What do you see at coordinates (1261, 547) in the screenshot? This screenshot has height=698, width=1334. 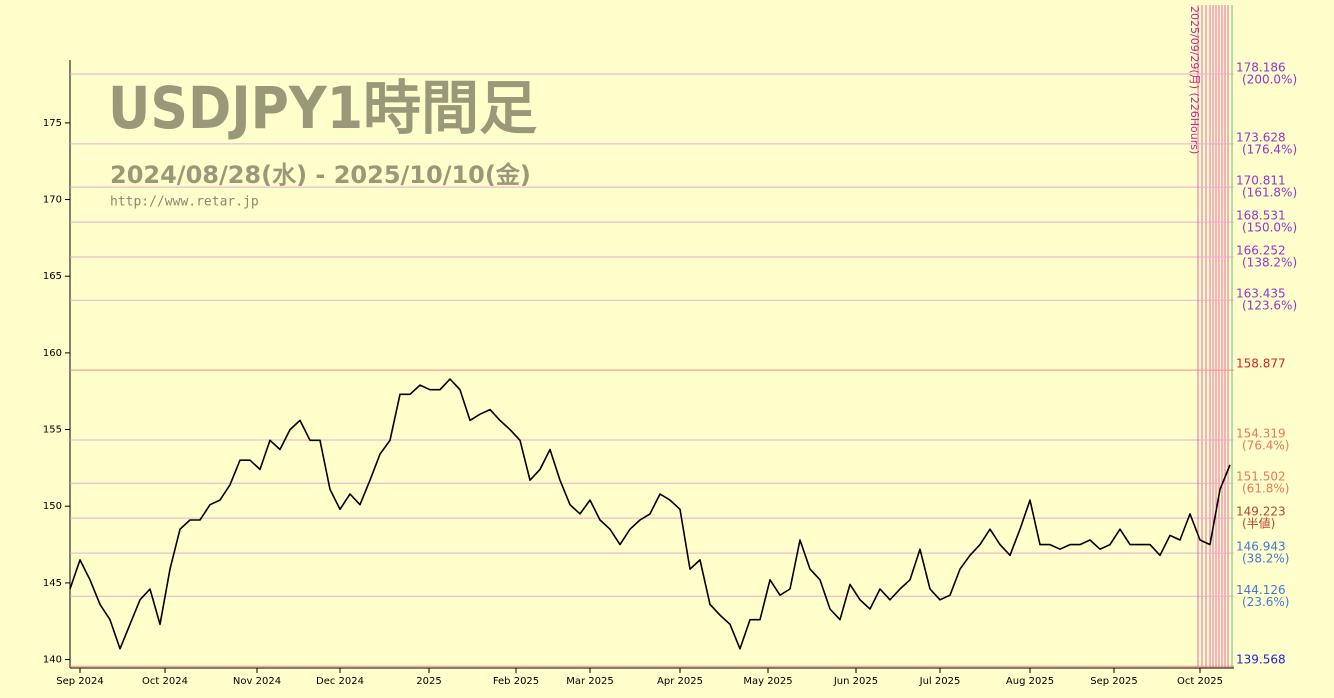 I see `level-value: 146.943` at bounding box center [1261, 547].